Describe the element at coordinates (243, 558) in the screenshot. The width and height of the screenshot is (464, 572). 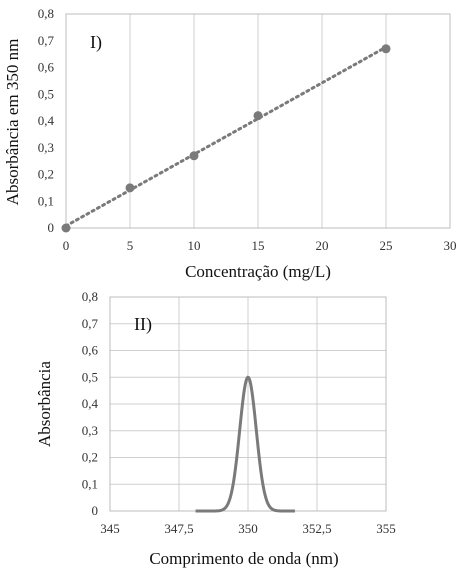
I see `chart-2-x-axis-title: Comprimento de onda (nm)` at that location.